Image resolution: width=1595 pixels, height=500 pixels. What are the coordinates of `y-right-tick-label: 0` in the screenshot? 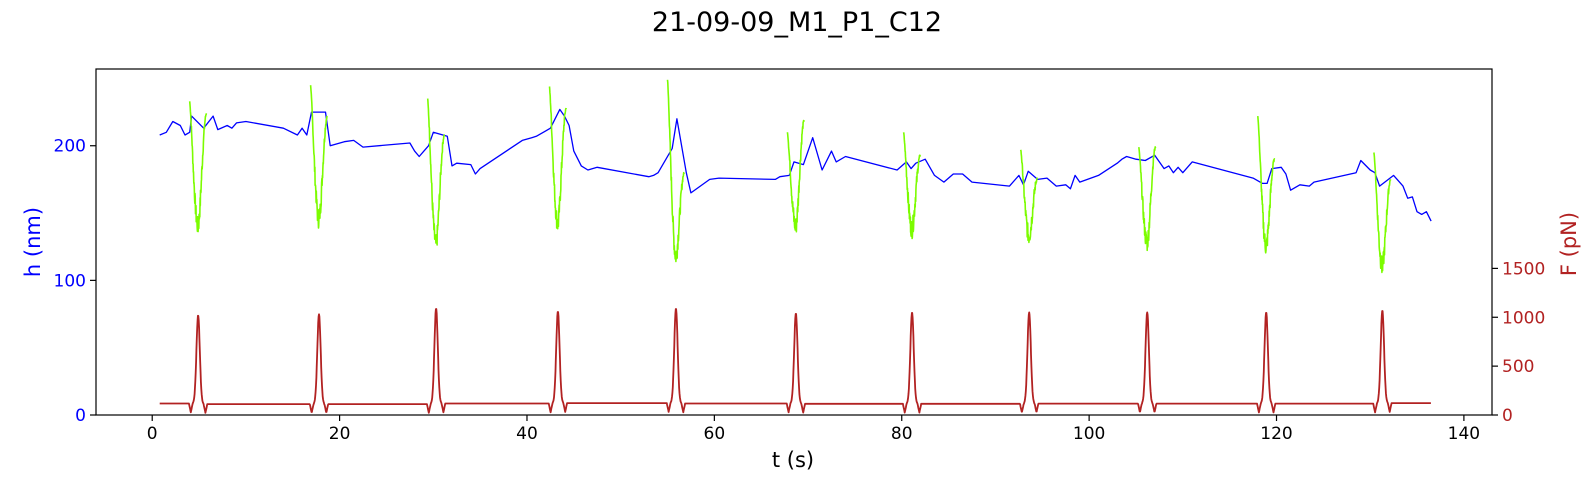 It's located at (1507, 416).